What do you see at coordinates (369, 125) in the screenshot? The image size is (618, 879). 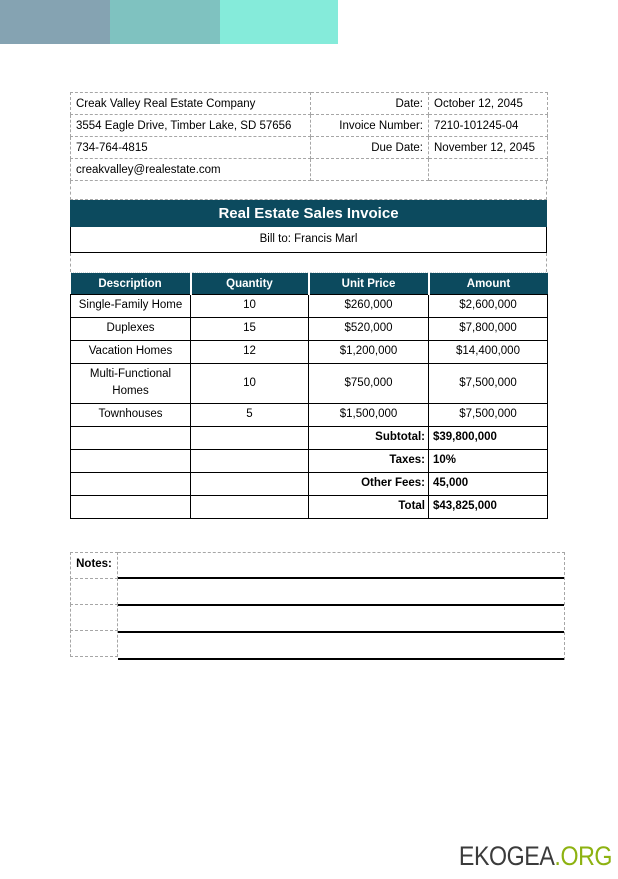 I see `invoice-number-label: Invoice Number:` at bounding box center [369, 125].